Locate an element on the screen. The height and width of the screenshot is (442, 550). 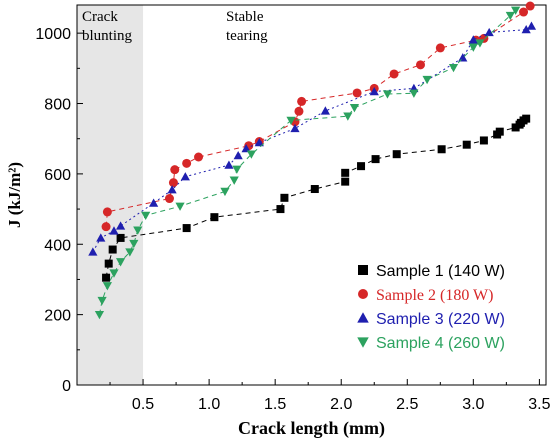
x-tick-label: 1.0 is located at coordinates (209, 404).